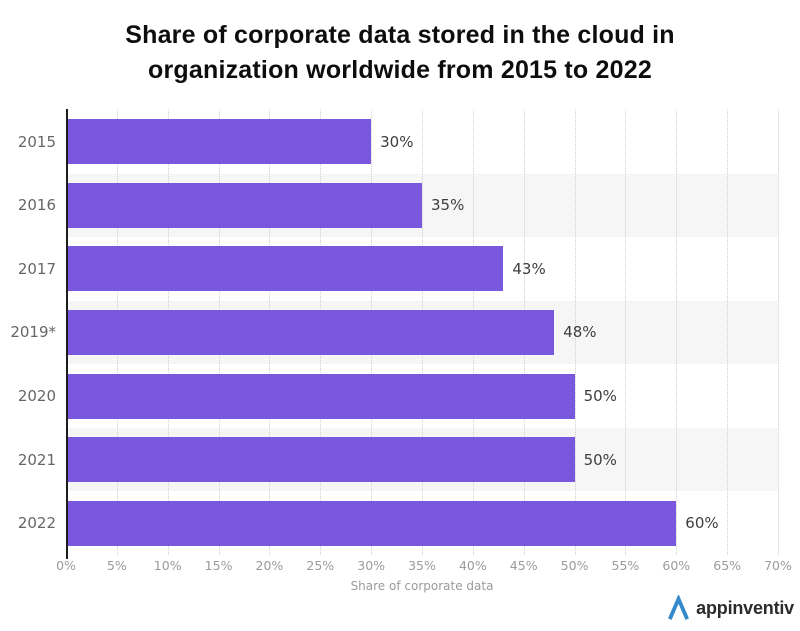 The width and height of the screenshot is (800, 631). I want to click on bar-row-2016: 2016 35%, so click(398, 206).